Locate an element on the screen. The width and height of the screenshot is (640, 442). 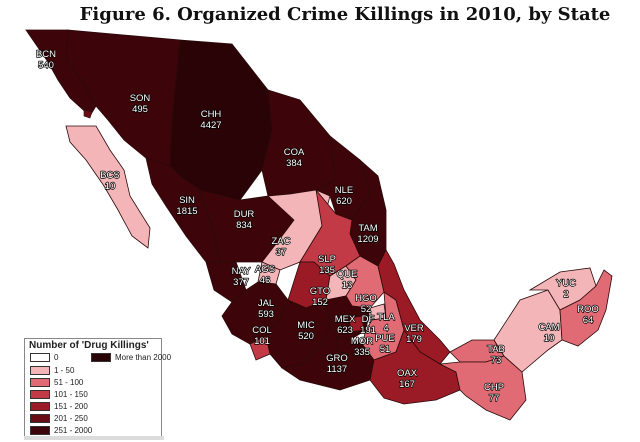
state-value-label: 623 is located at coordinates (345, 330).